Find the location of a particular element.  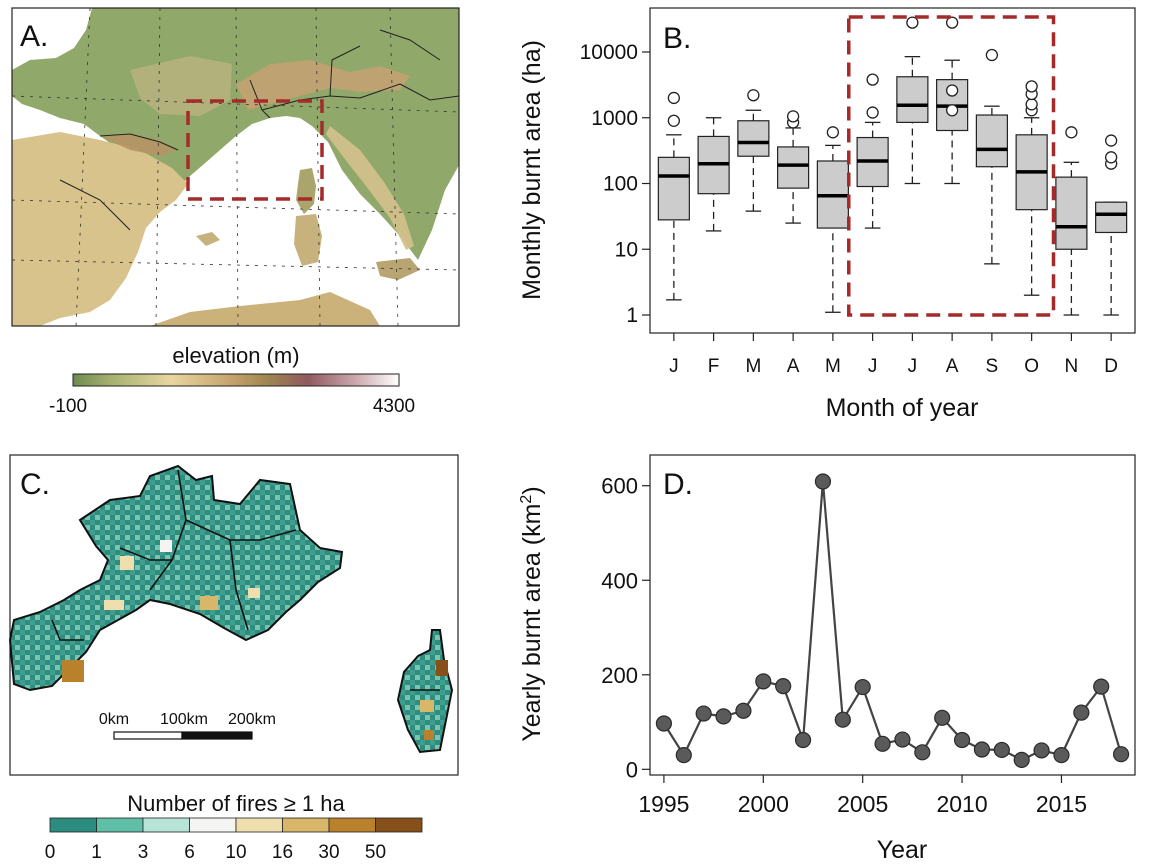

panel-d-x-axis: 1995 2000 2005 2010 2015 is located at coordinates (862, 796).